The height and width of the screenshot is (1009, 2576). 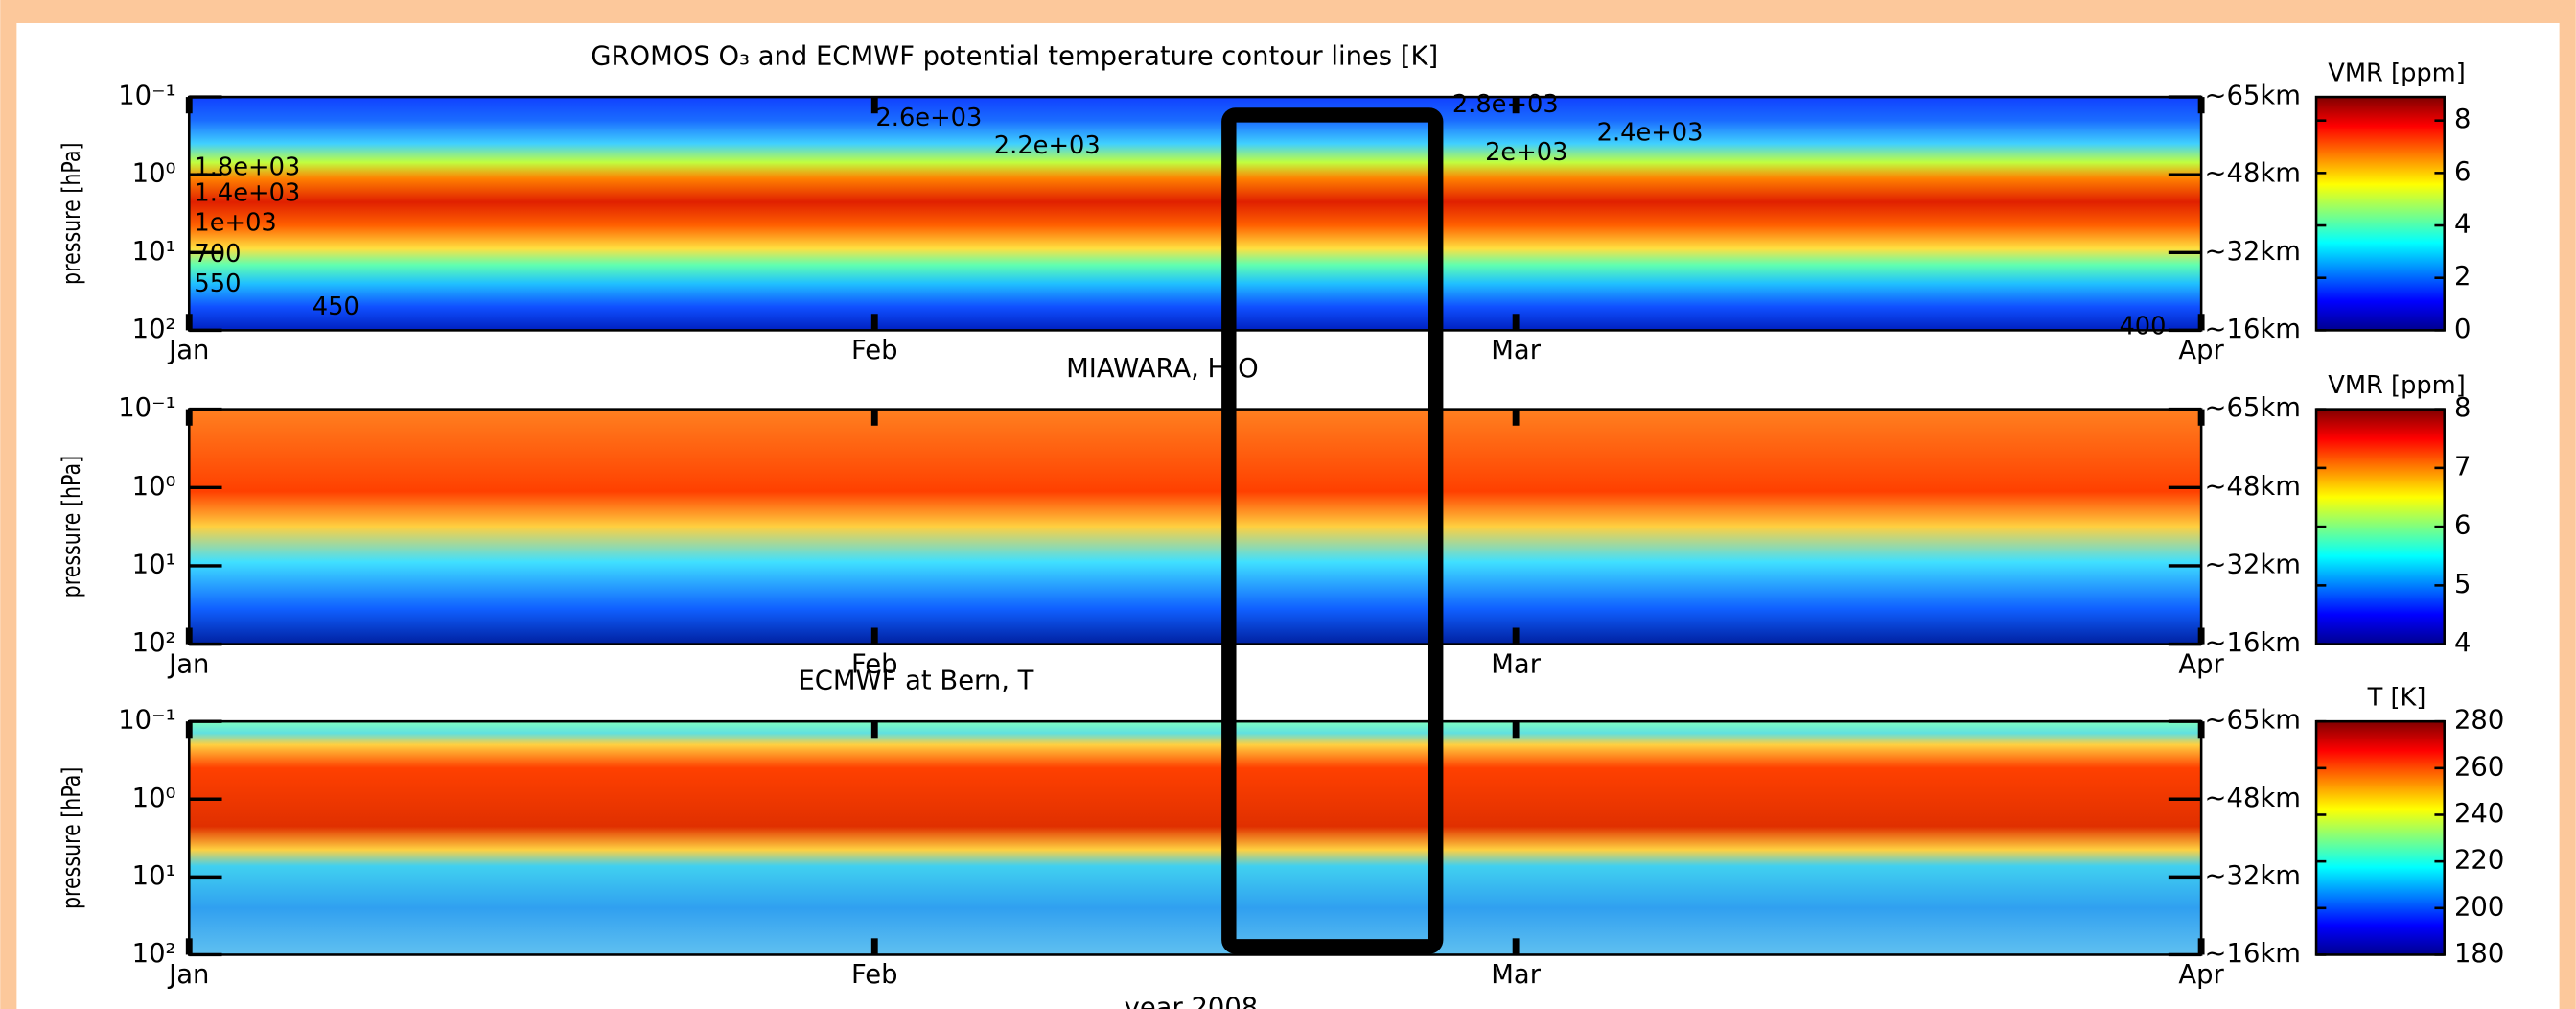 I want to click on contour-label: 2.2e+03, so click(x=1047, y=145).